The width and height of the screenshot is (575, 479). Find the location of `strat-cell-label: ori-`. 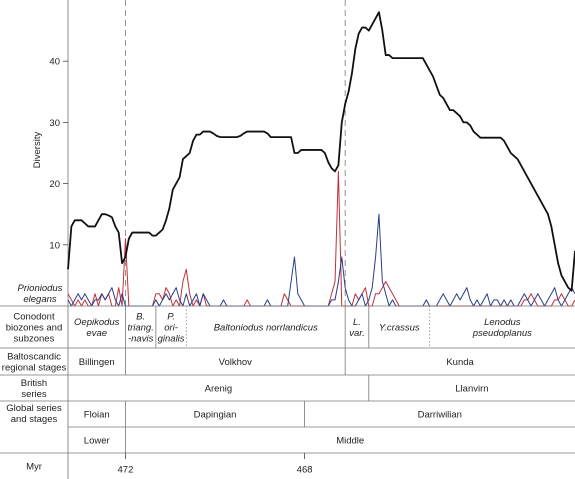

strat-cell-label: ori- is located at coordinates (171, 328).